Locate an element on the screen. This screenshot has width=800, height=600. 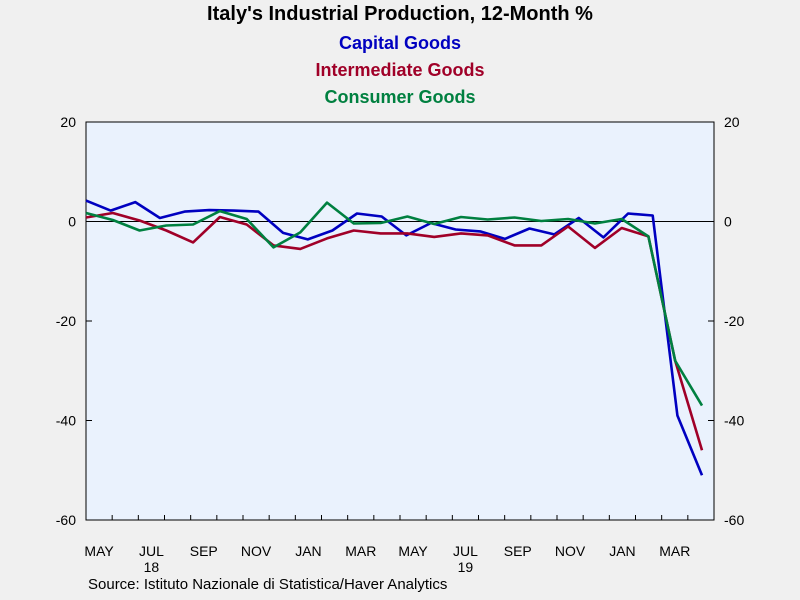
y-tick-label-left: -20 is located at coordinates (66, 321).